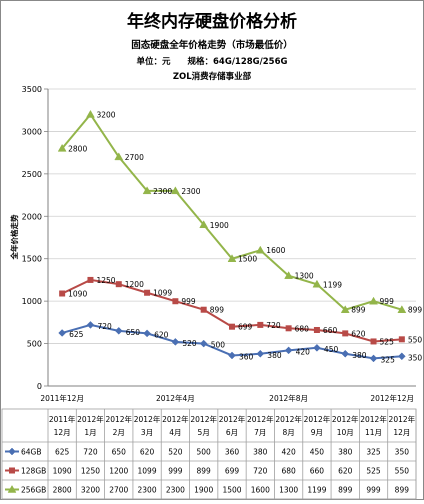 The height and width of the screenshot is (504, 424). What do you see at coordinates (118, 490) in the screenshot?
I see `table-cell: 2700` at bounding box center [118, 490].